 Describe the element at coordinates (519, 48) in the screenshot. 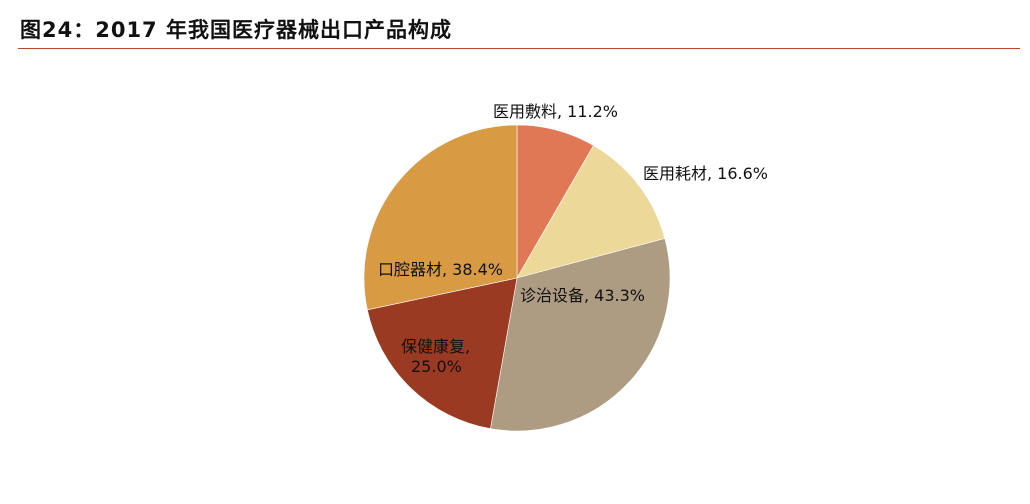

I see `title-divider` at that location.